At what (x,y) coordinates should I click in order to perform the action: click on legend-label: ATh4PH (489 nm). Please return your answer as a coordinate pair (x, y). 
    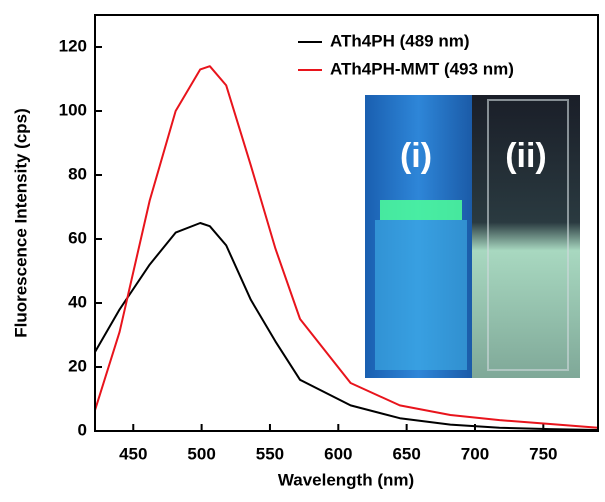
    Looking at the image, I should click on (400, 40).